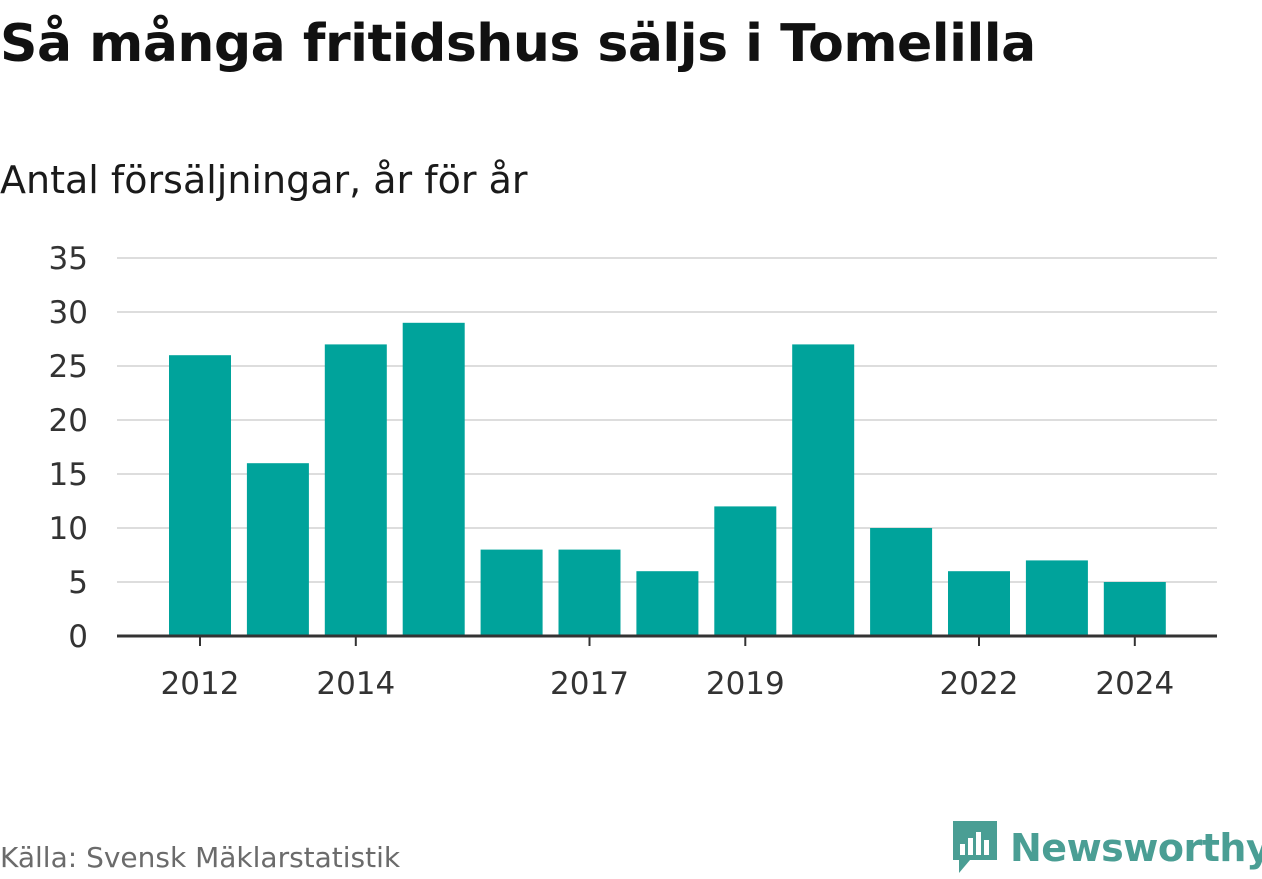  Describe the element at coordinates (979, 684) in the screenshot. I see `x-tick-label: 2022` at that location.